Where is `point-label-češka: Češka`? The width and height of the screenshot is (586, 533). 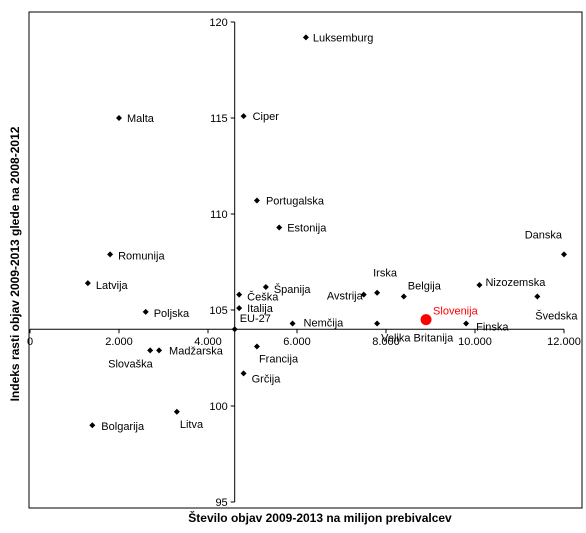 point-label-češka: Češka is located at coordinates (263, 297).